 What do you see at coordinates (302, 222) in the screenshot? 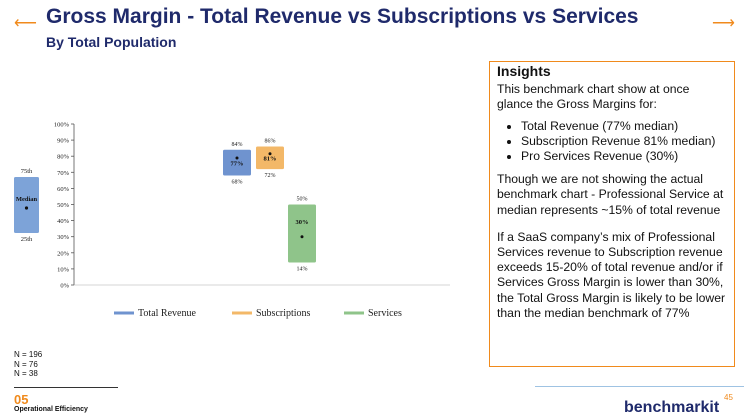
I see `median-label: 30%` at bounding box center [302, 222].